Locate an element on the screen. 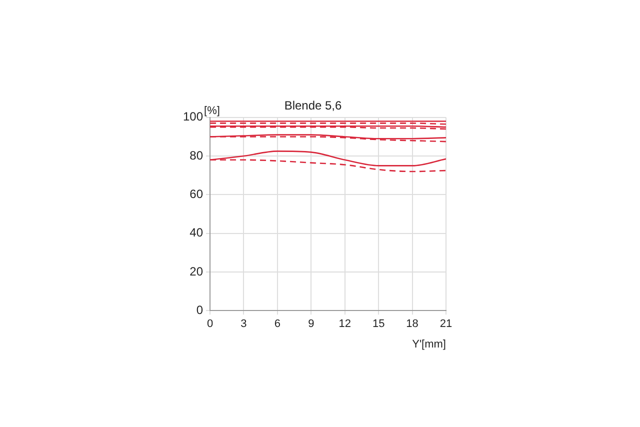  x-tick-label: 12 is located at coordinates (344, 324).